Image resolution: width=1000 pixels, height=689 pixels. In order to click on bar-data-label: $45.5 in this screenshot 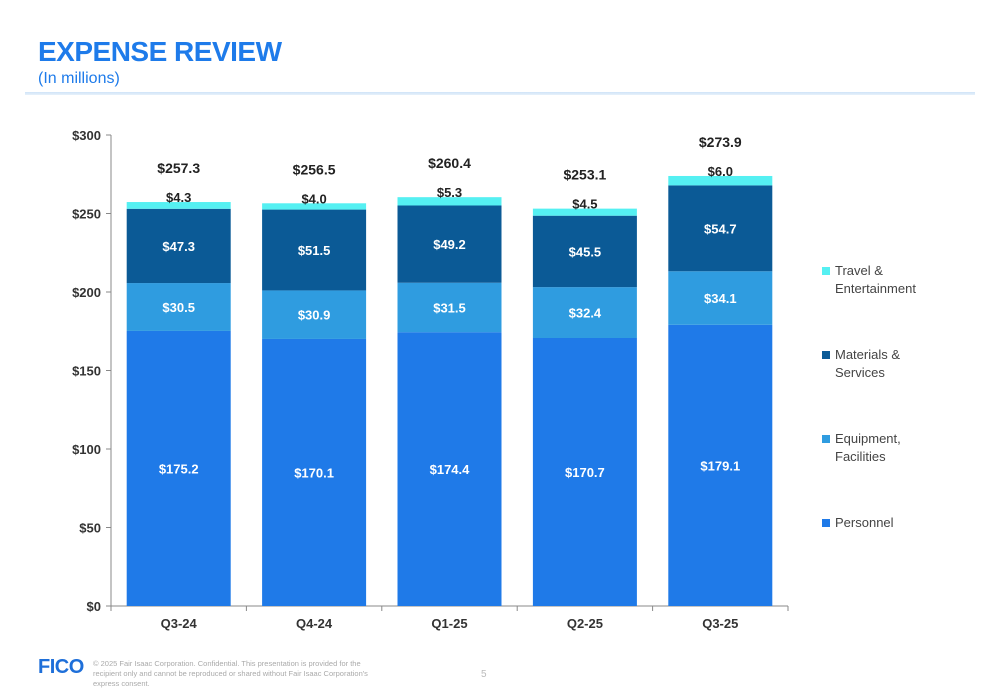, I will do `click(585, 251)`.